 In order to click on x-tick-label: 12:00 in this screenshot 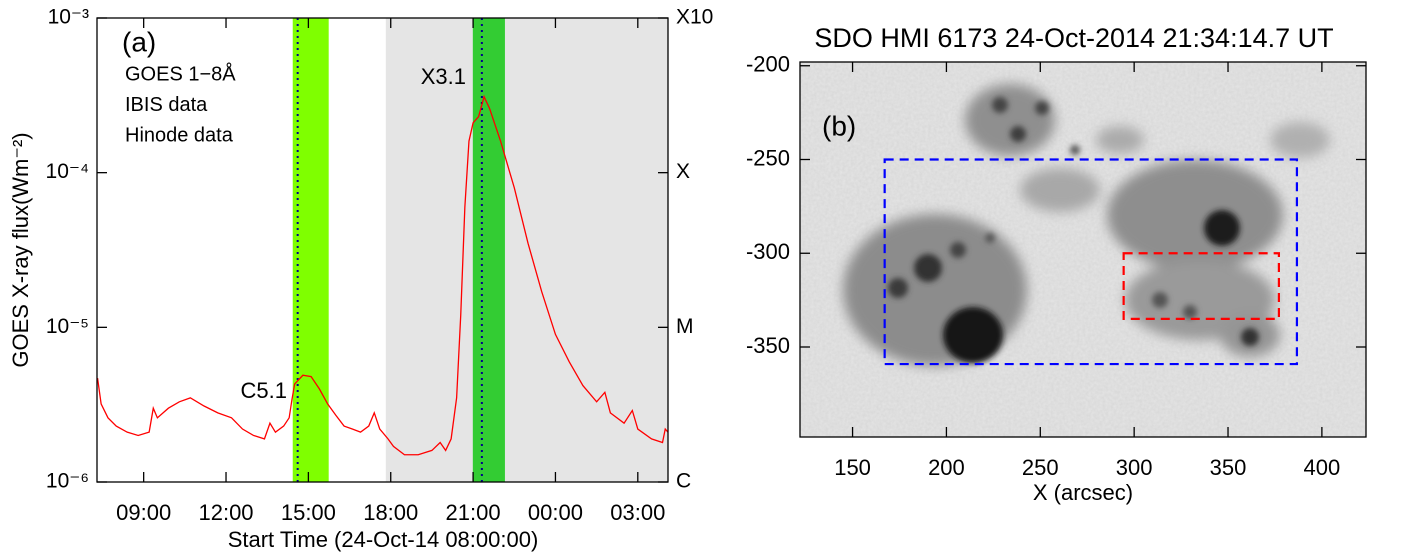, I will do `click(225, 512)`.